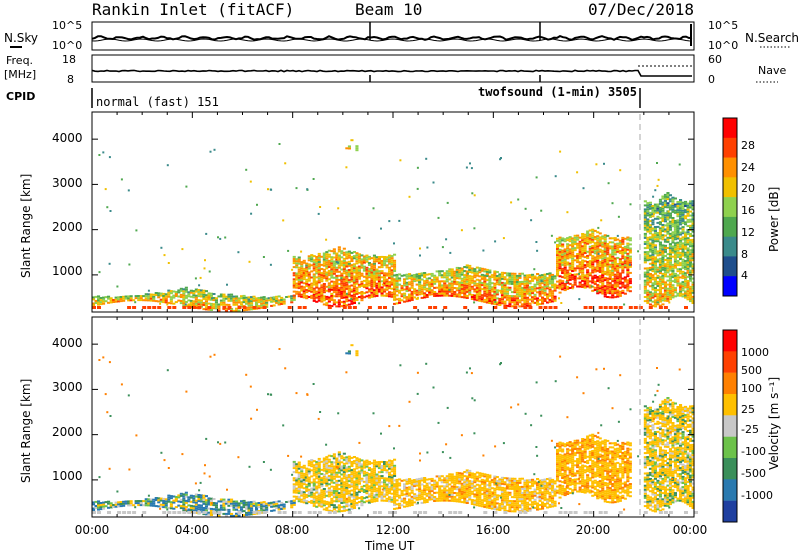  What do you see at coordinates (748, 232) in the screenshot?
I see `power-cbar-tick-12: 12` at bounding box center [748, 232].